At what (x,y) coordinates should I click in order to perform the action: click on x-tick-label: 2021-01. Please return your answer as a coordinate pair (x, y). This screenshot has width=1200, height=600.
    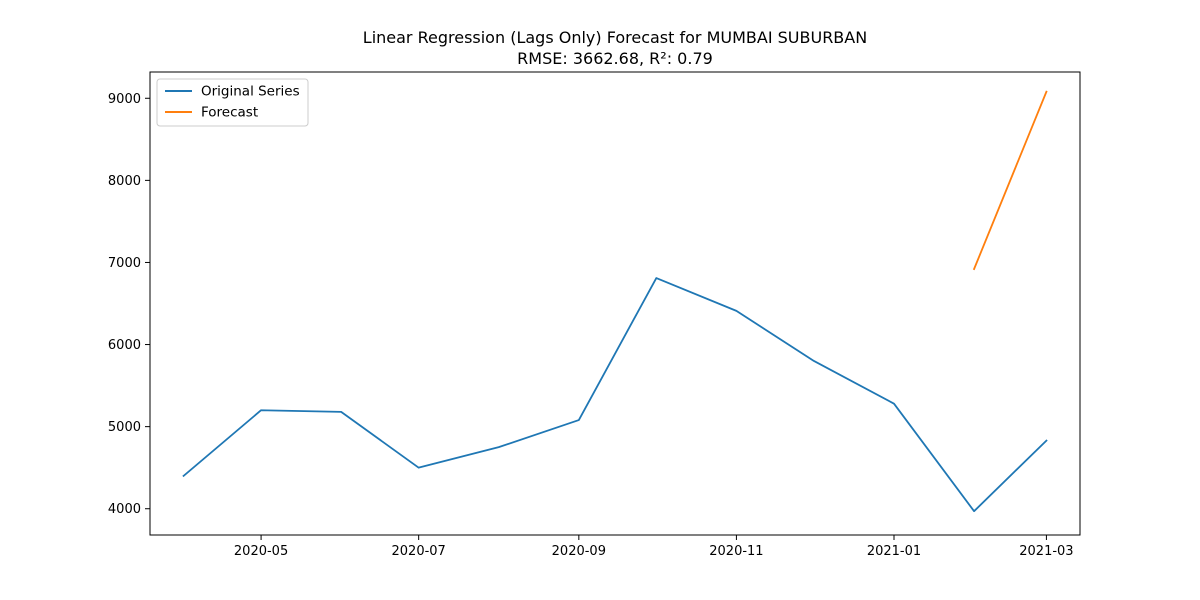
    Looking at the image, I should click on (894, 551).